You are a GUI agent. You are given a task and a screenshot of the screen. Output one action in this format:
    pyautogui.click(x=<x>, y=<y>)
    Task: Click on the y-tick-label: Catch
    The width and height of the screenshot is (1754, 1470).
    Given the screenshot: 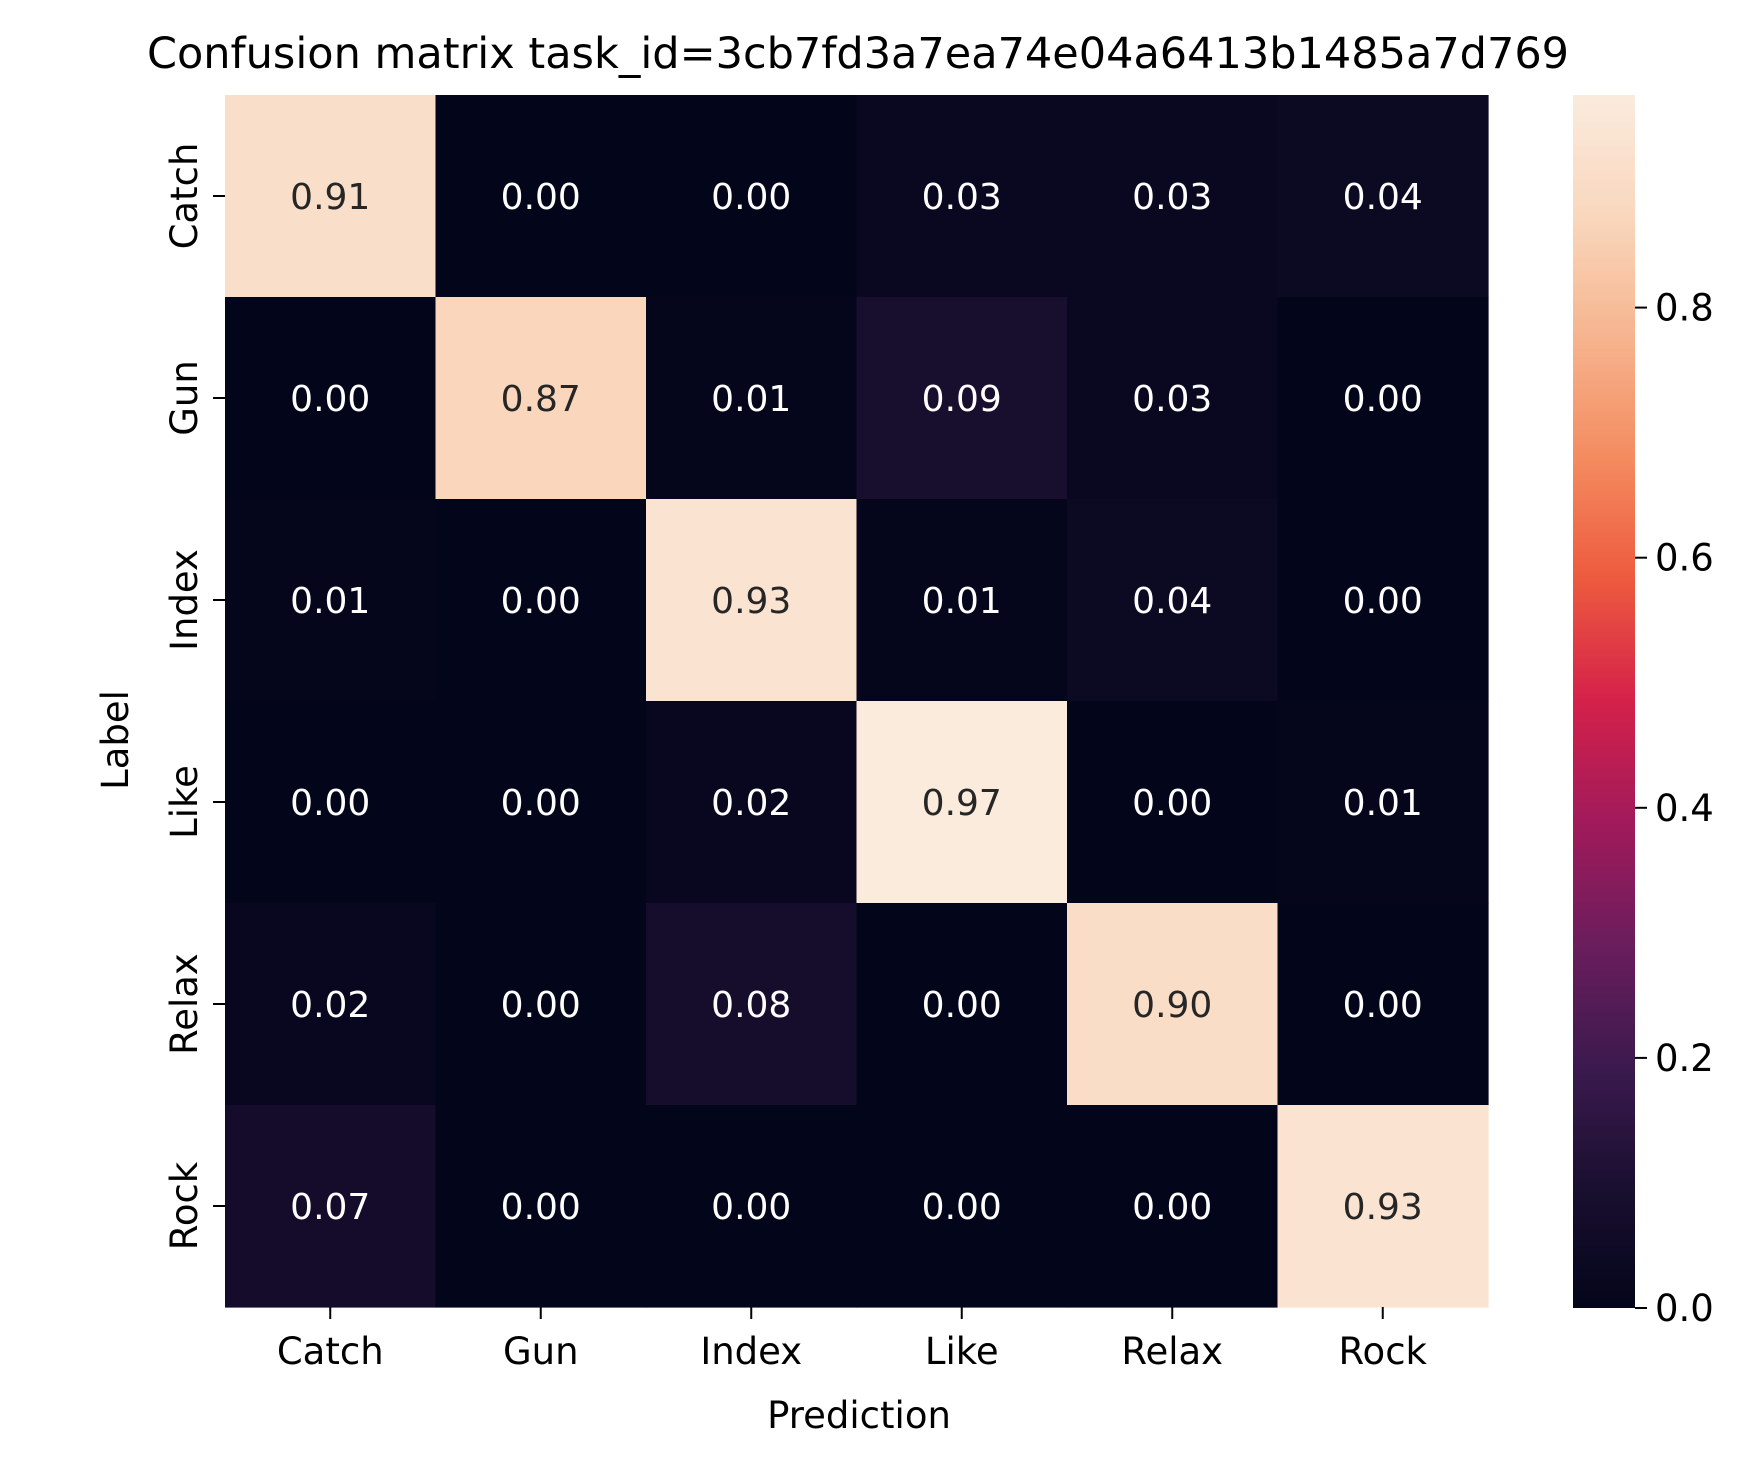 What is the action you would take?
    pyautogui.click(x=184, y=196)
    